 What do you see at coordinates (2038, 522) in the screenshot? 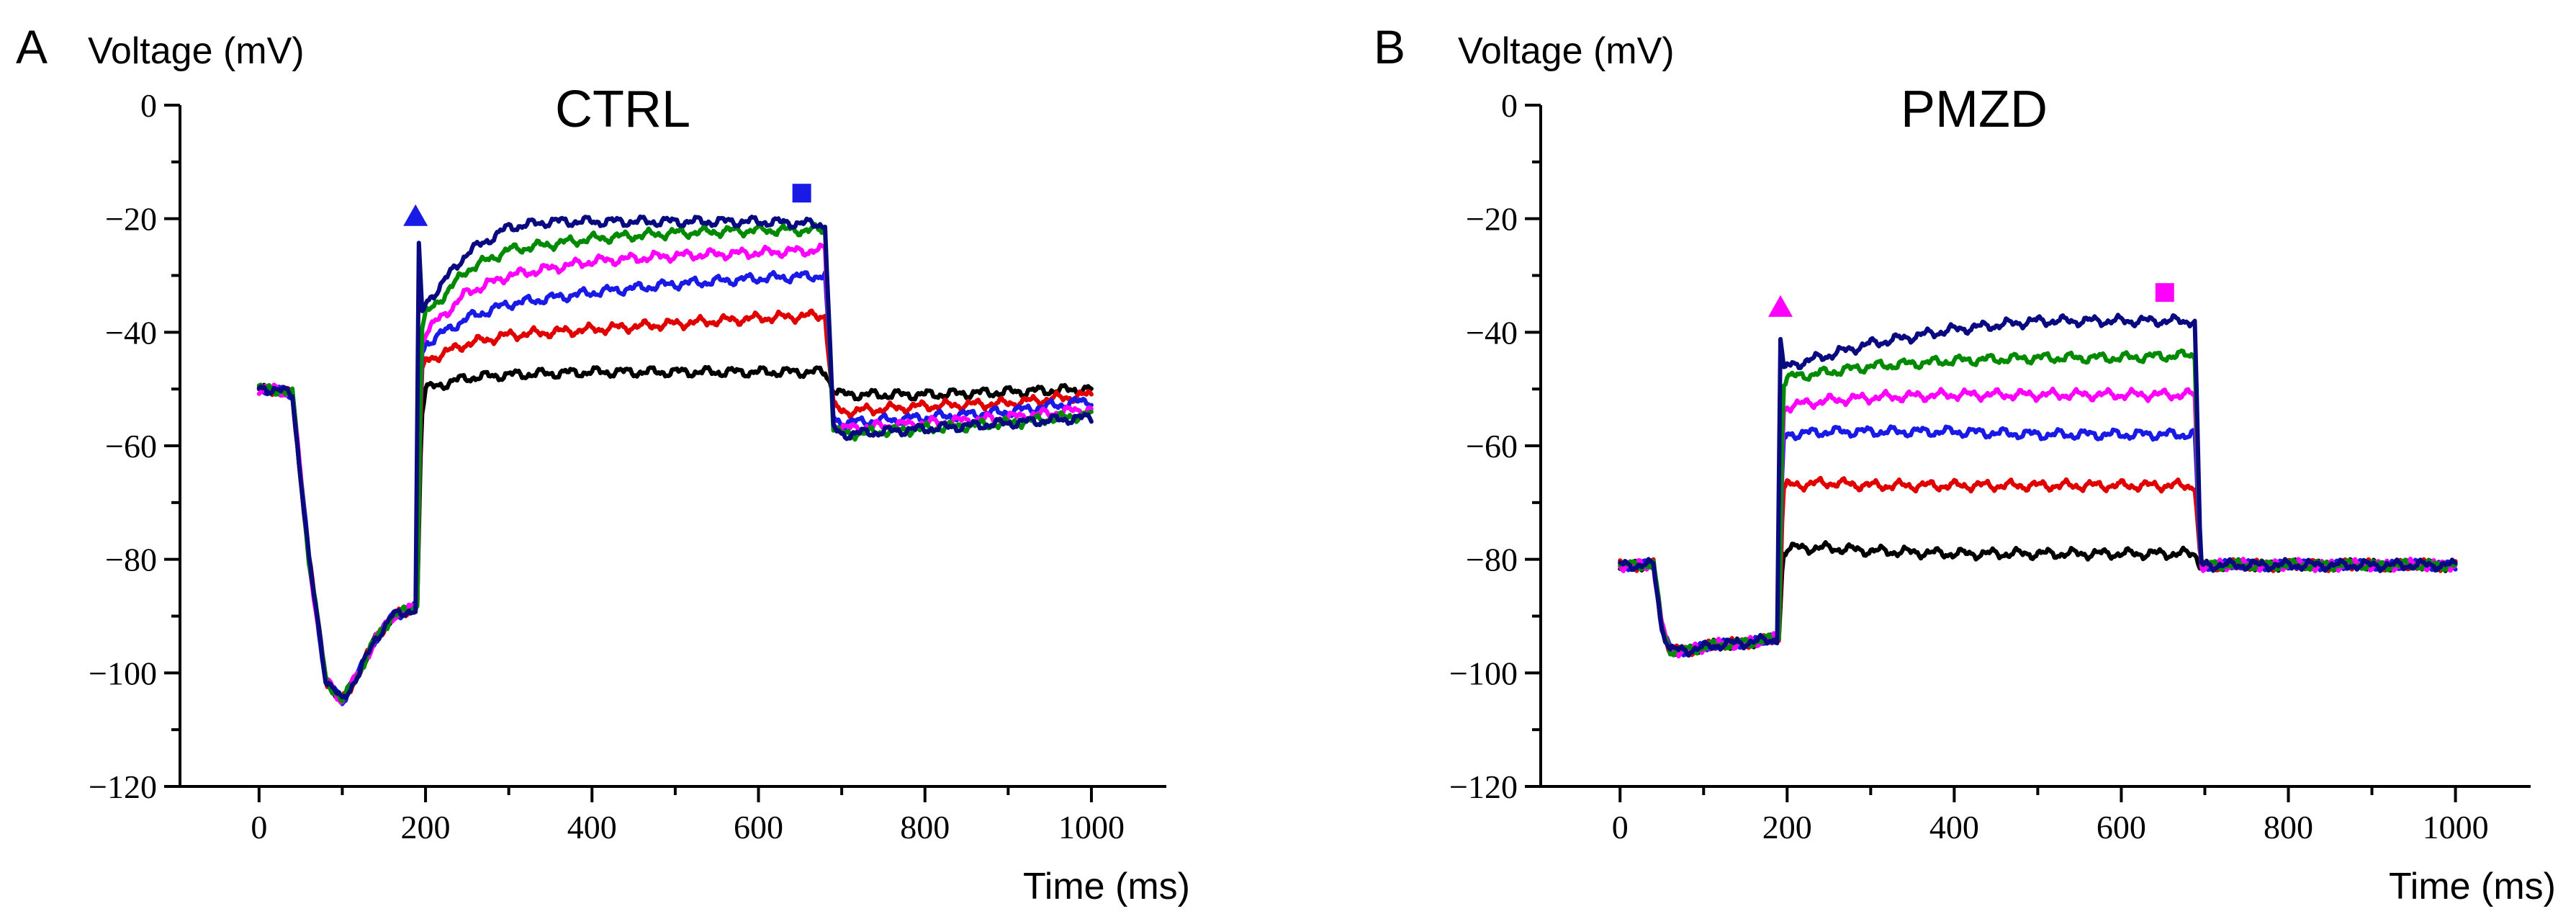
I see `trace-magenta-b` at bounding box center [2038, 522].